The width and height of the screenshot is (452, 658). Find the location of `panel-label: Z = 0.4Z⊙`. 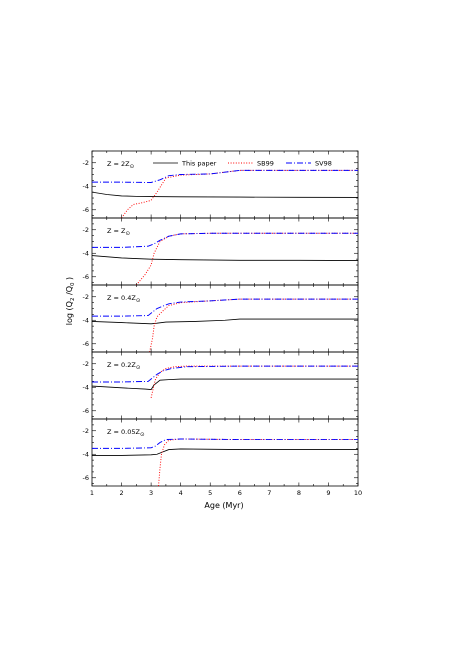

panel-label: Z = 0.4Z⊙ is located at coordinates (123, 299).